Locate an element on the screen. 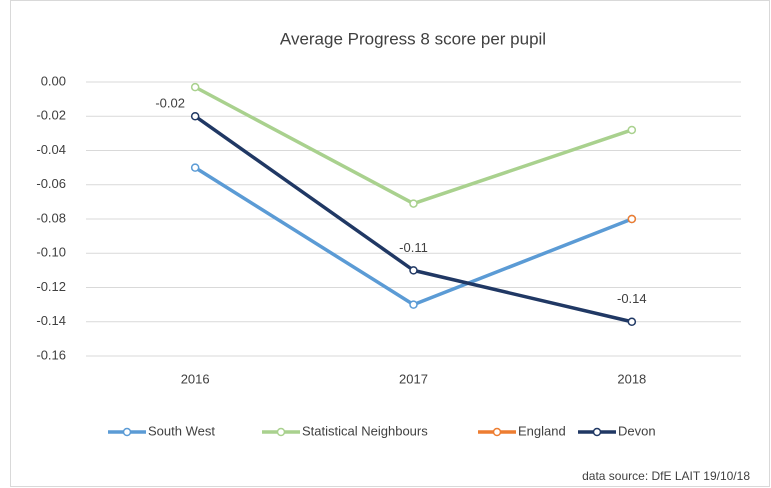 The image size is (771, 488). source-note: data source: DfE LAIT 19/10/18 is located at coordinates (666, 476).